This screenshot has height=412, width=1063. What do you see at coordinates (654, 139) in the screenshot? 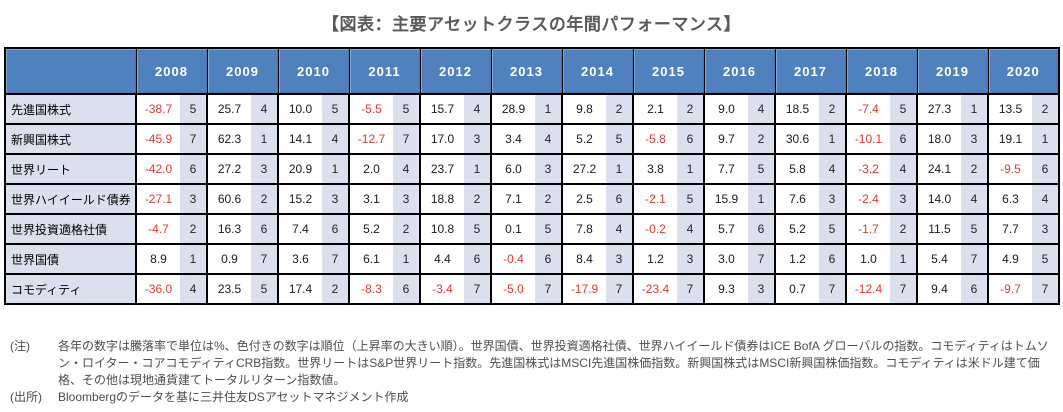
I see `return-value-cell: -5.8` at bounding box center [654, 139].